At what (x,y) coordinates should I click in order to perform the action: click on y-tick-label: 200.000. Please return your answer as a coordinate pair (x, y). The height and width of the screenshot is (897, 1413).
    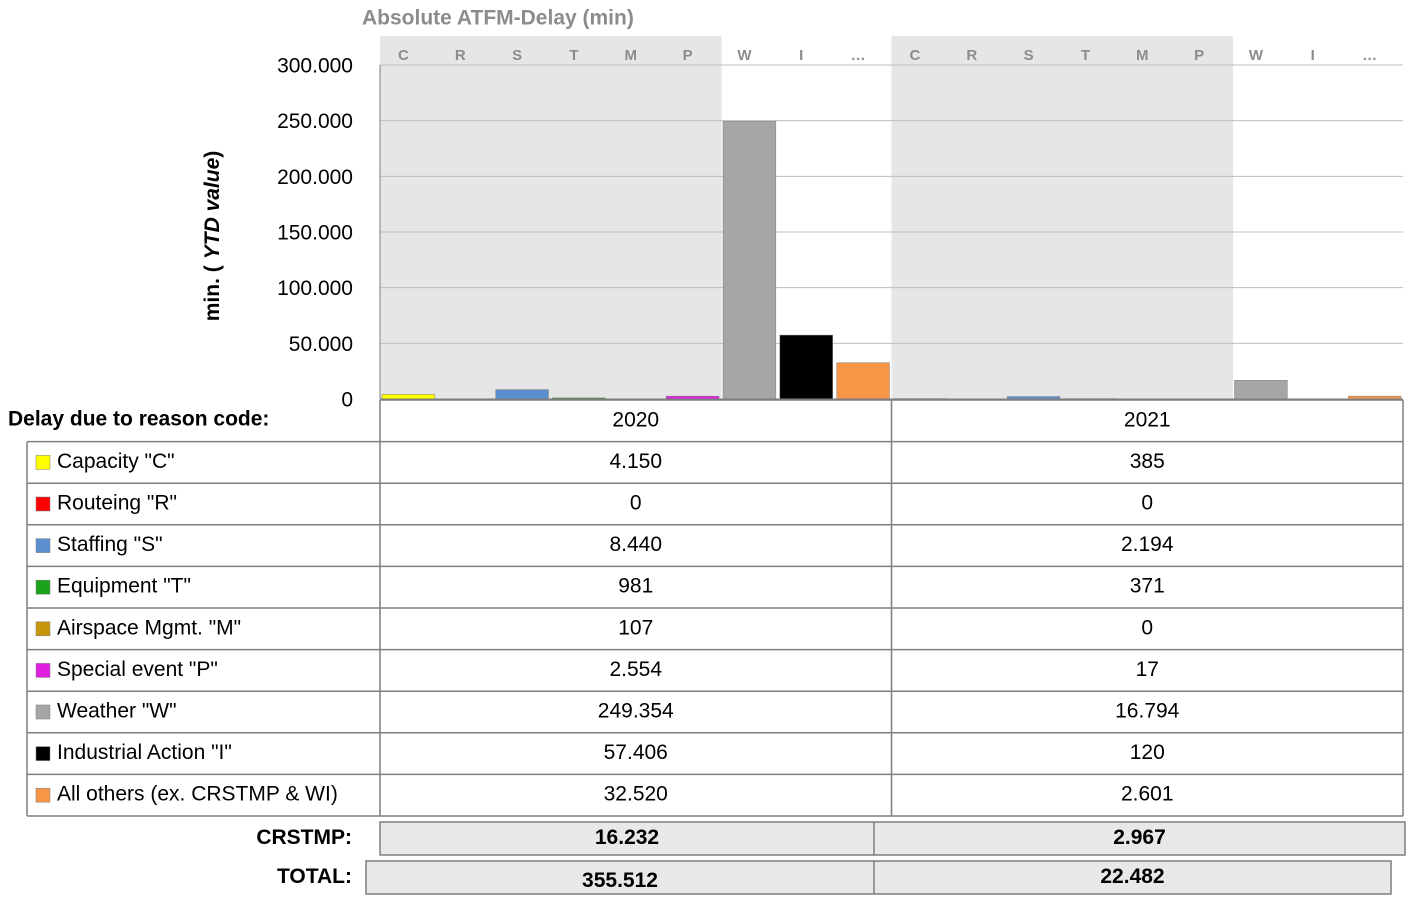
    Looking at the image, I should click on (315, 177).